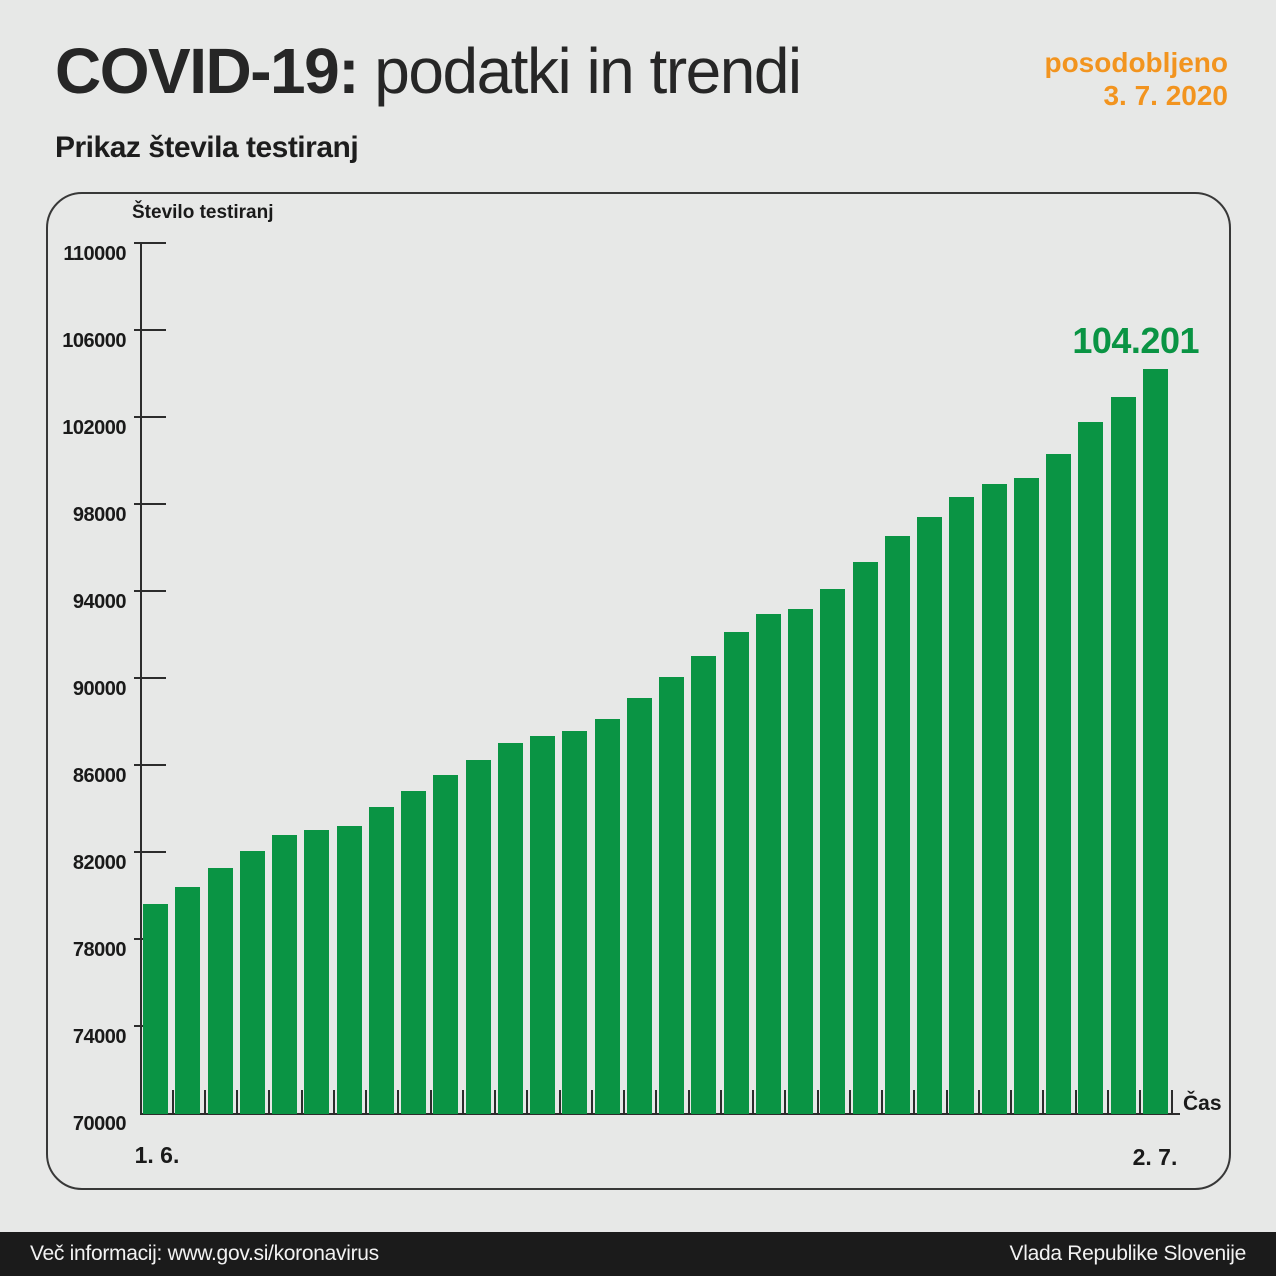 The width and height of the screenshot is (1276, 1276). What do you see at coordinates (1202, 1103) in the screenshot?
I see `x-axis-title: Čas` at bounding box center [1202, 1103].